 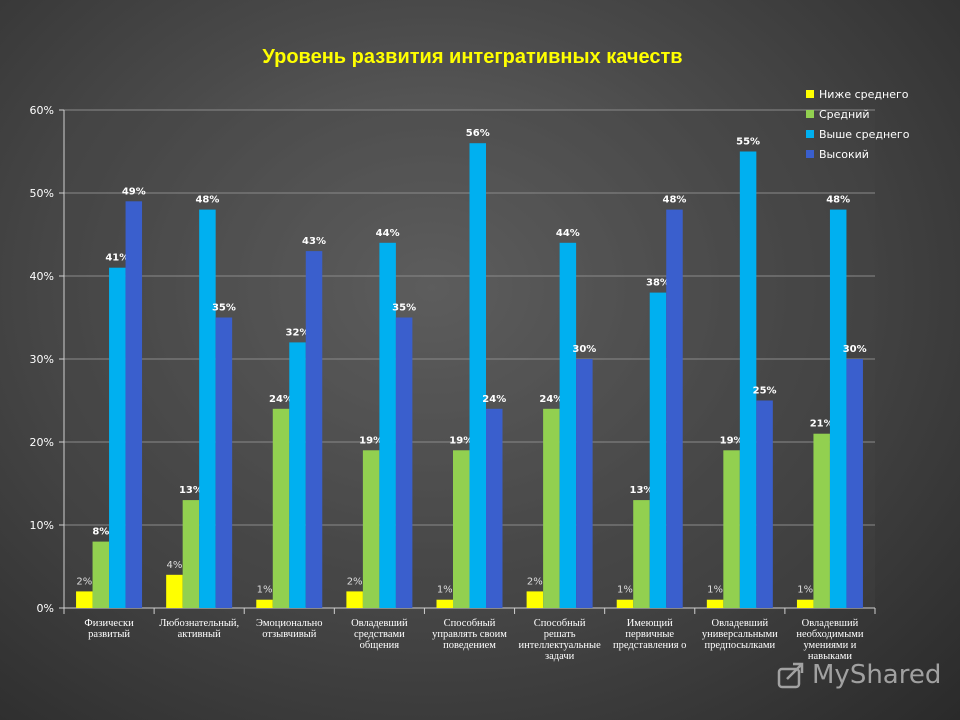 What do you see at coordinates (864, 134) in the screenshot?
I see `legend-label: Выше среднего` at bounding box center [864, 134].